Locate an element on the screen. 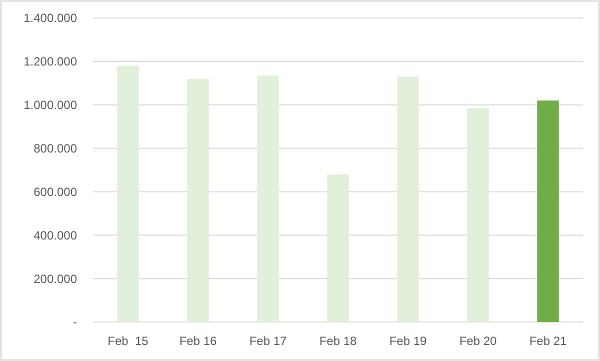  y-tick-label: 800.000 is located at coordinates (56, 148).